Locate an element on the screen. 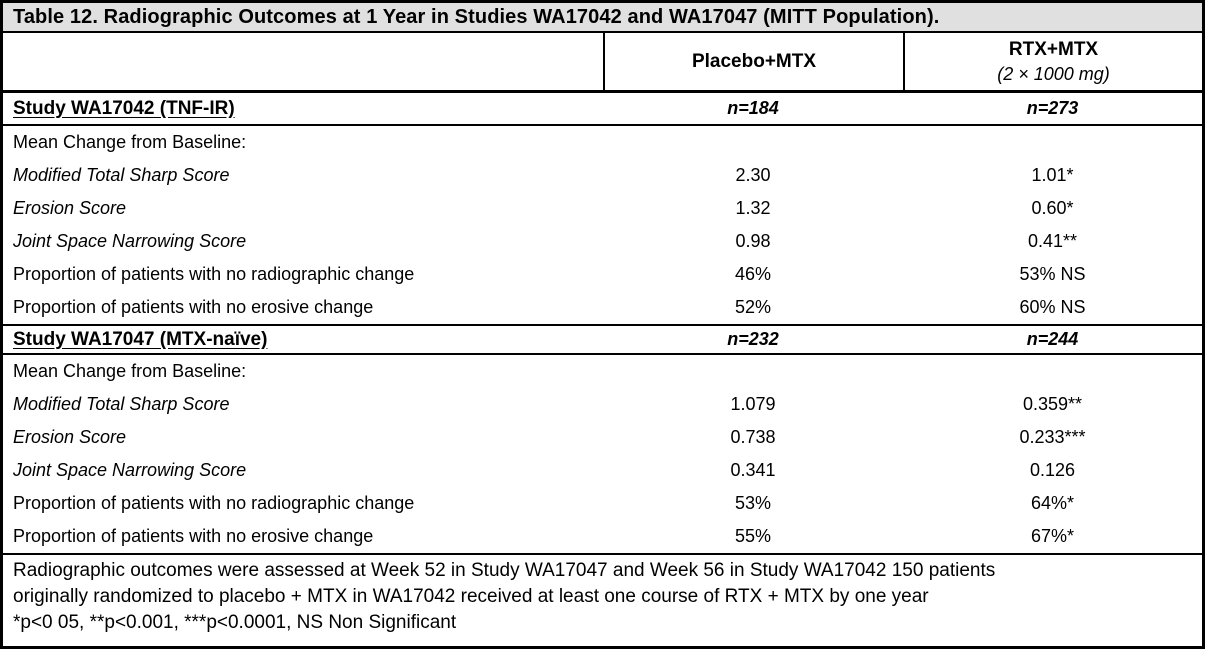 The width and height of the screenshot is (1205, 649). placebo-value: 0.738 is located at coordinates (753, 437).